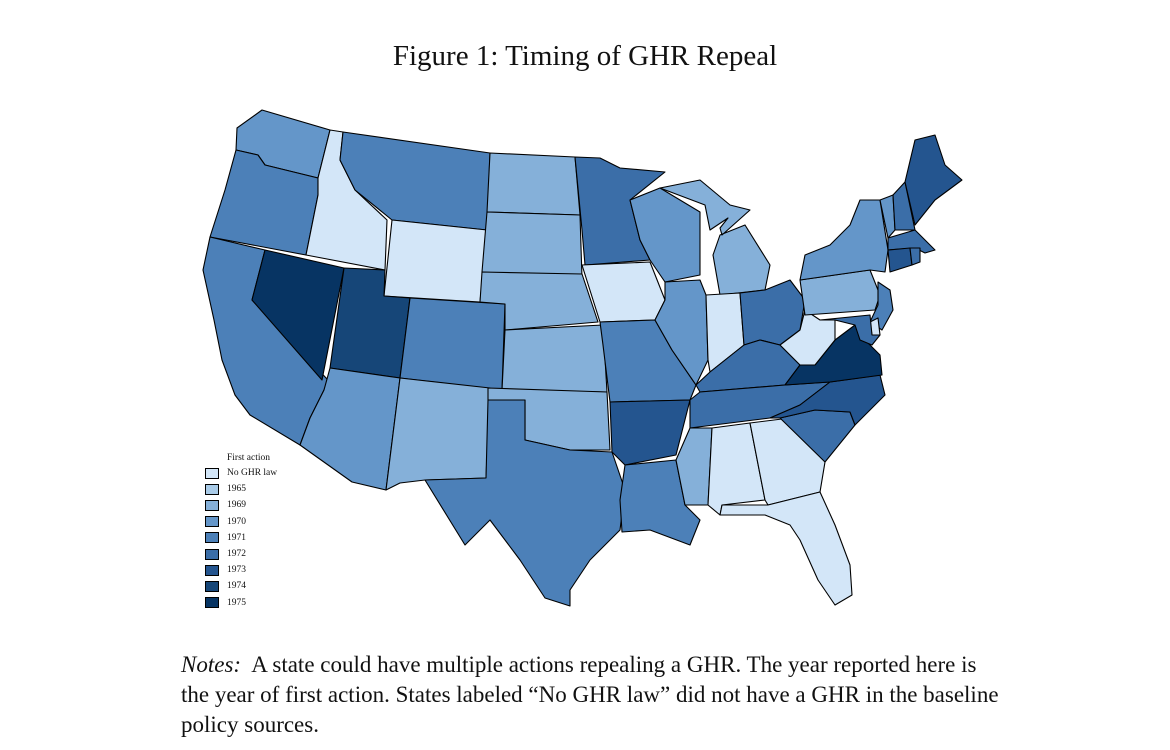 The image size is (1170, 750). What do you see at coordinates (452, 344) in the screenshot?
I see `state-co` at bounding box center [452, 344].